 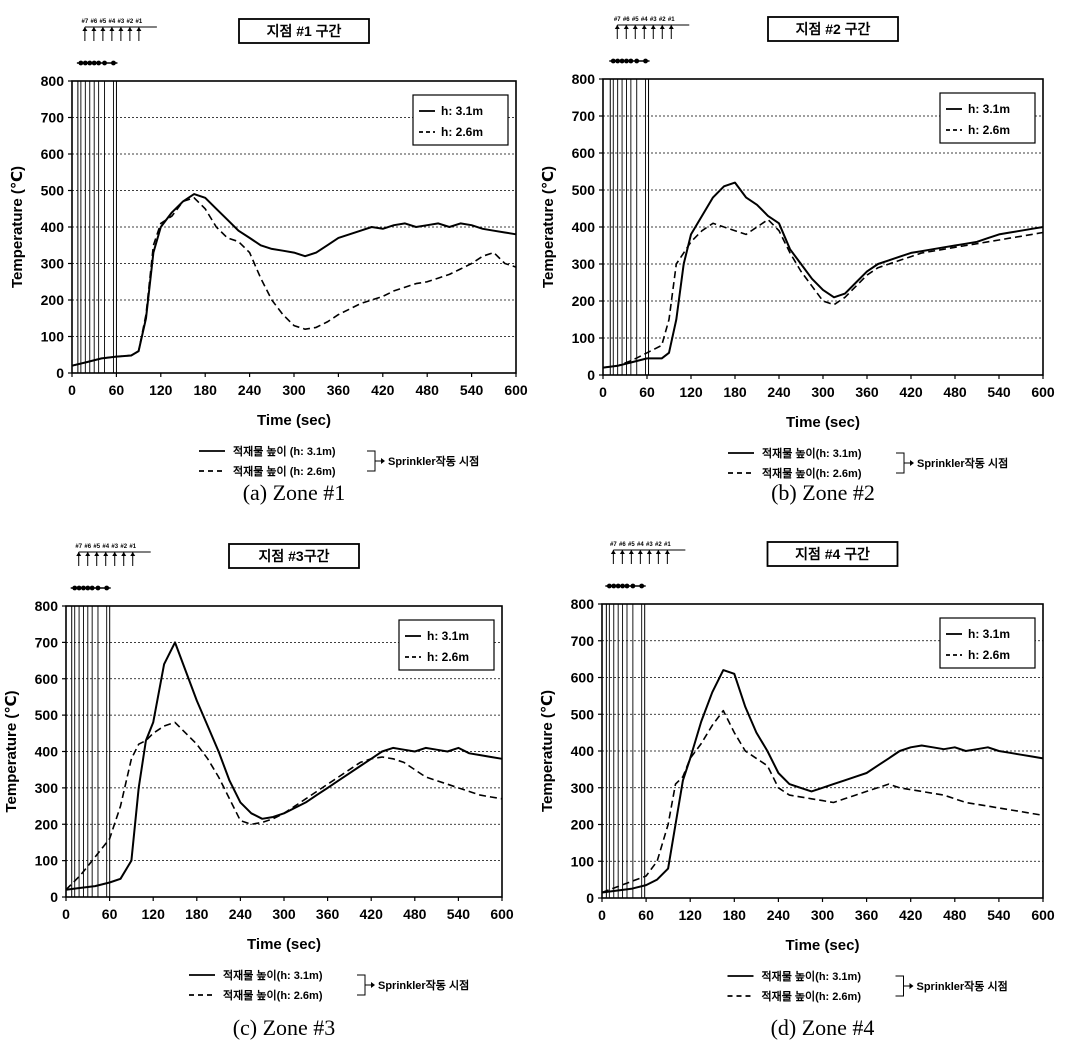 I want to click on y-tick-label: 200, so click(x=47, y=824).